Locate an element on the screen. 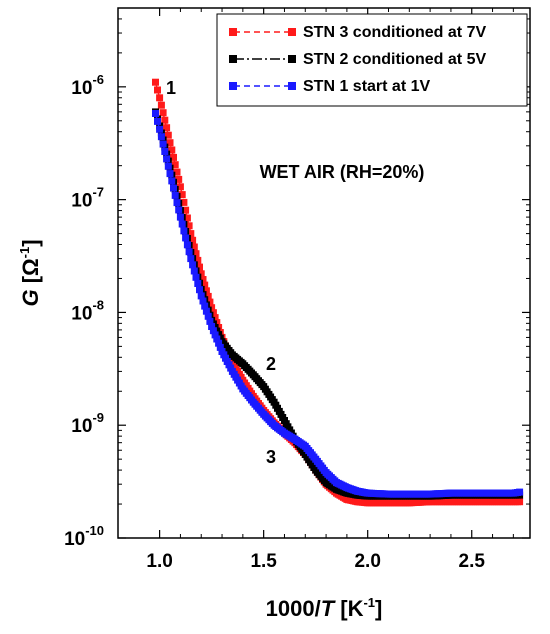 The width and height of the screenshot is (550, 634). y-tick-label: 10⁻¹⁰ is located at coordinates (84, 536).